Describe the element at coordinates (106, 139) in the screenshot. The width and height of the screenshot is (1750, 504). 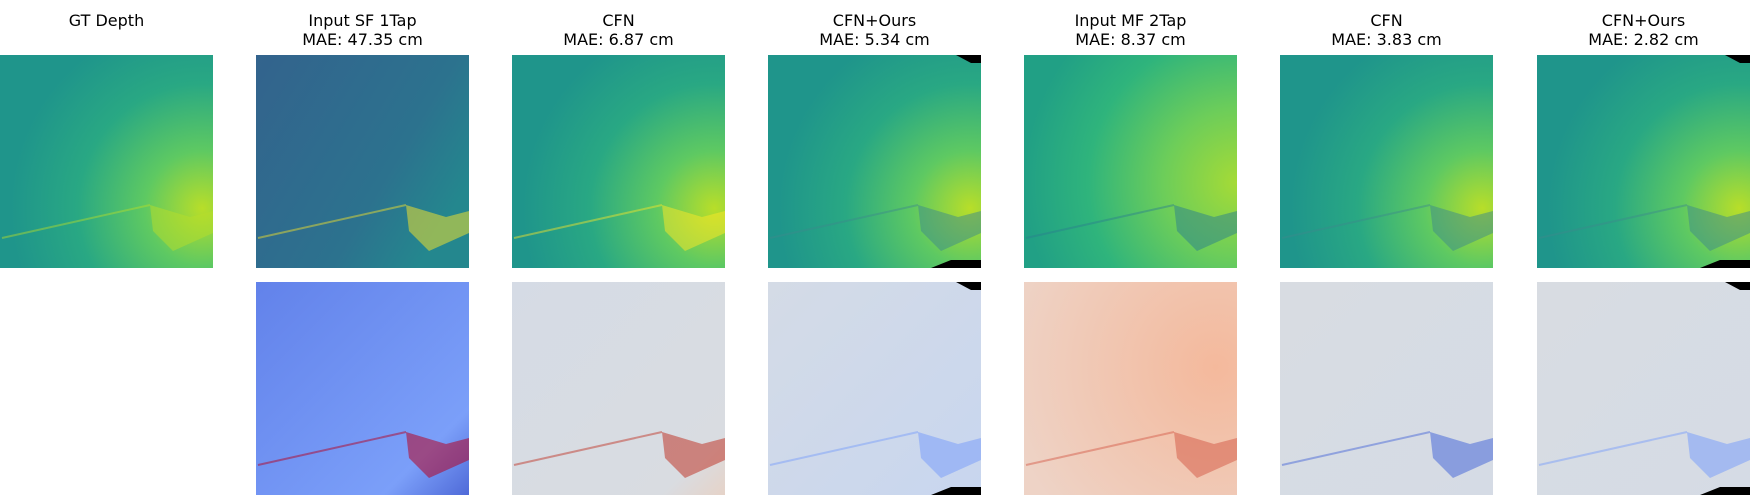
I see `panel-column: GT Depth` at that location.